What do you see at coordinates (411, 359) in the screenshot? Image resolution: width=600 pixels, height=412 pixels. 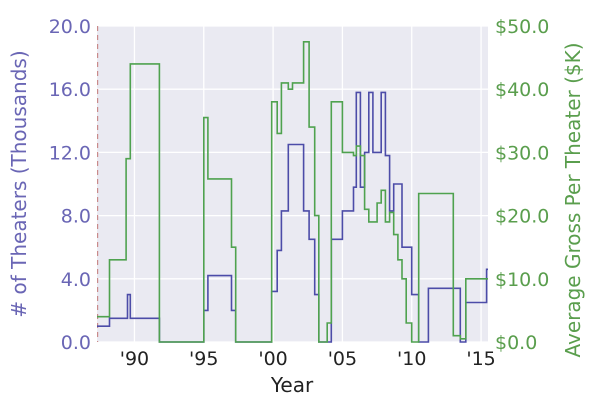 I see `x-tick-label: '10` at bounding box center [411, 359].